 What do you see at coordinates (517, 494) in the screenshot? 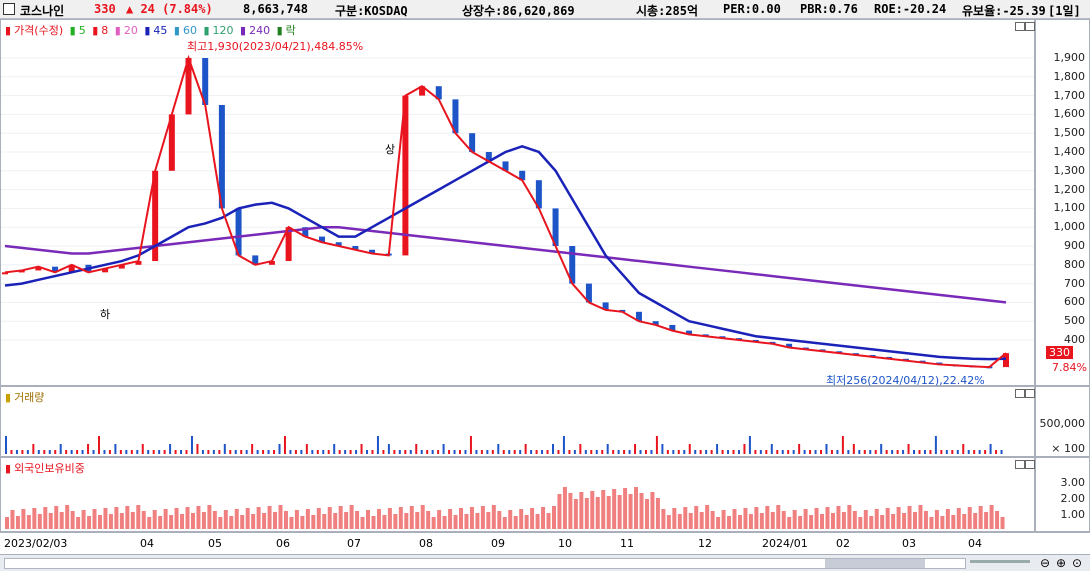
I see `foreign-ownership-panel: ▮ 외국인보유비중` at bounding box center [517, 494].